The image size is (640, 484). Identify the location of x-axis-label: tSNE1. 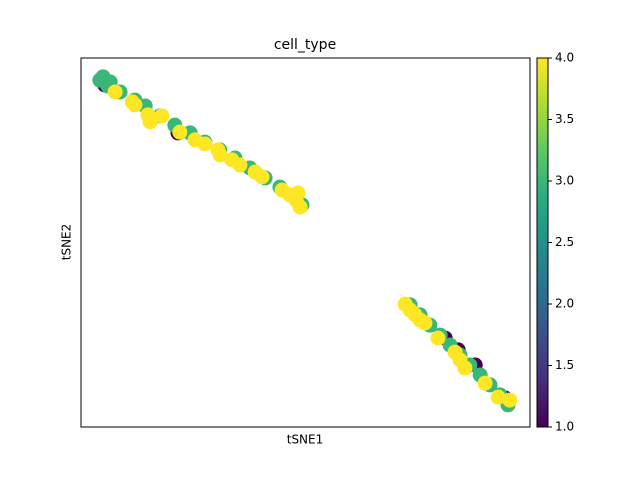
(305, 440).